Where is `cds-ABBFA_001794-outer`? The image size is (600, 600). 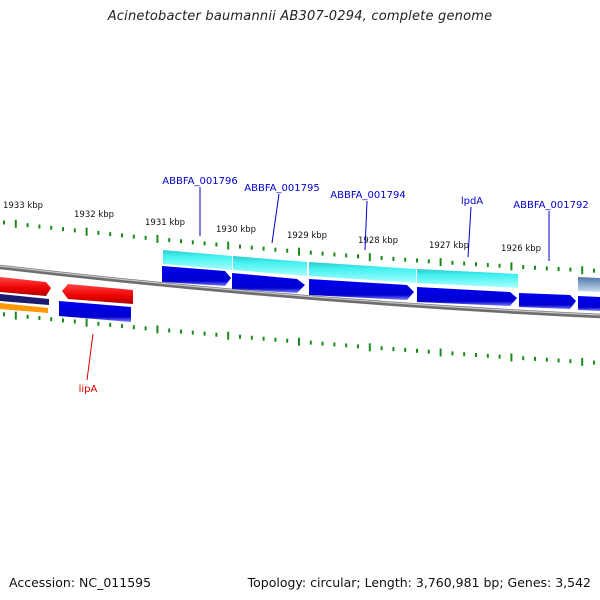 cds-ABBFA_001794-outer is located at coordinates (362, 272).